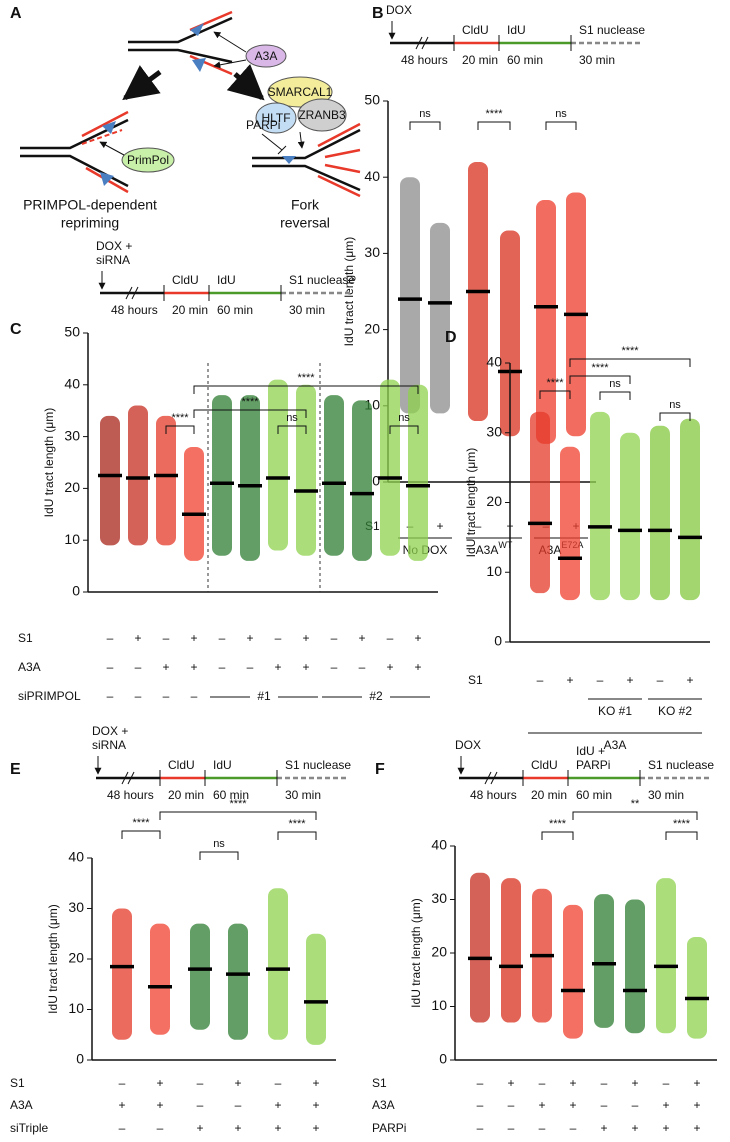 Image resolution: width=730 pixels, height=1142 pixels. I want to click on group-label-text: #2, so click(376, 696).